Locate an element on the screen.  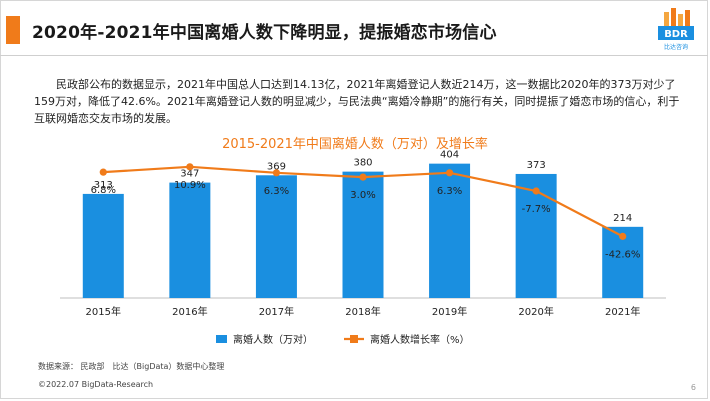
legend-line-label: 离婚人数增长率（%） is located at coordinates (420, 339).